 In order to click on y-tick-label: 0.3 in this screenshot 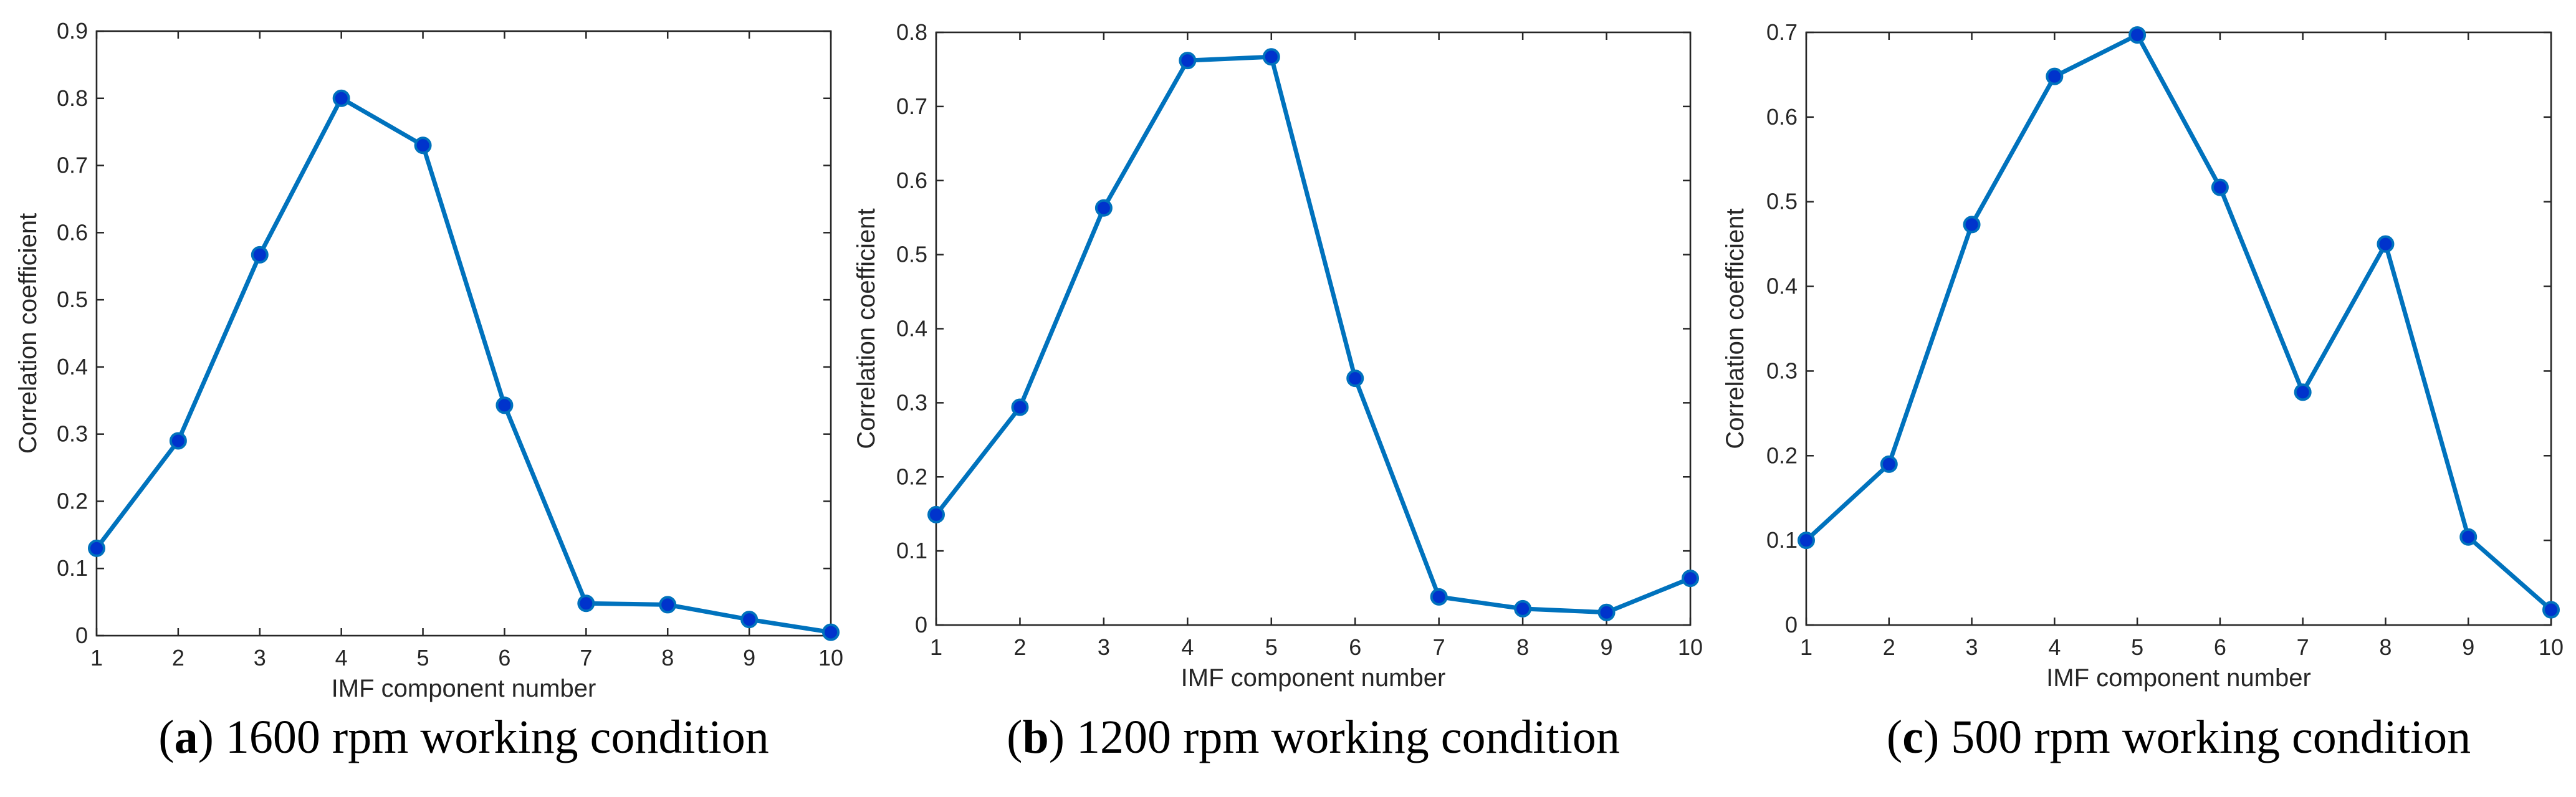, I will do `click(912, 402)`.